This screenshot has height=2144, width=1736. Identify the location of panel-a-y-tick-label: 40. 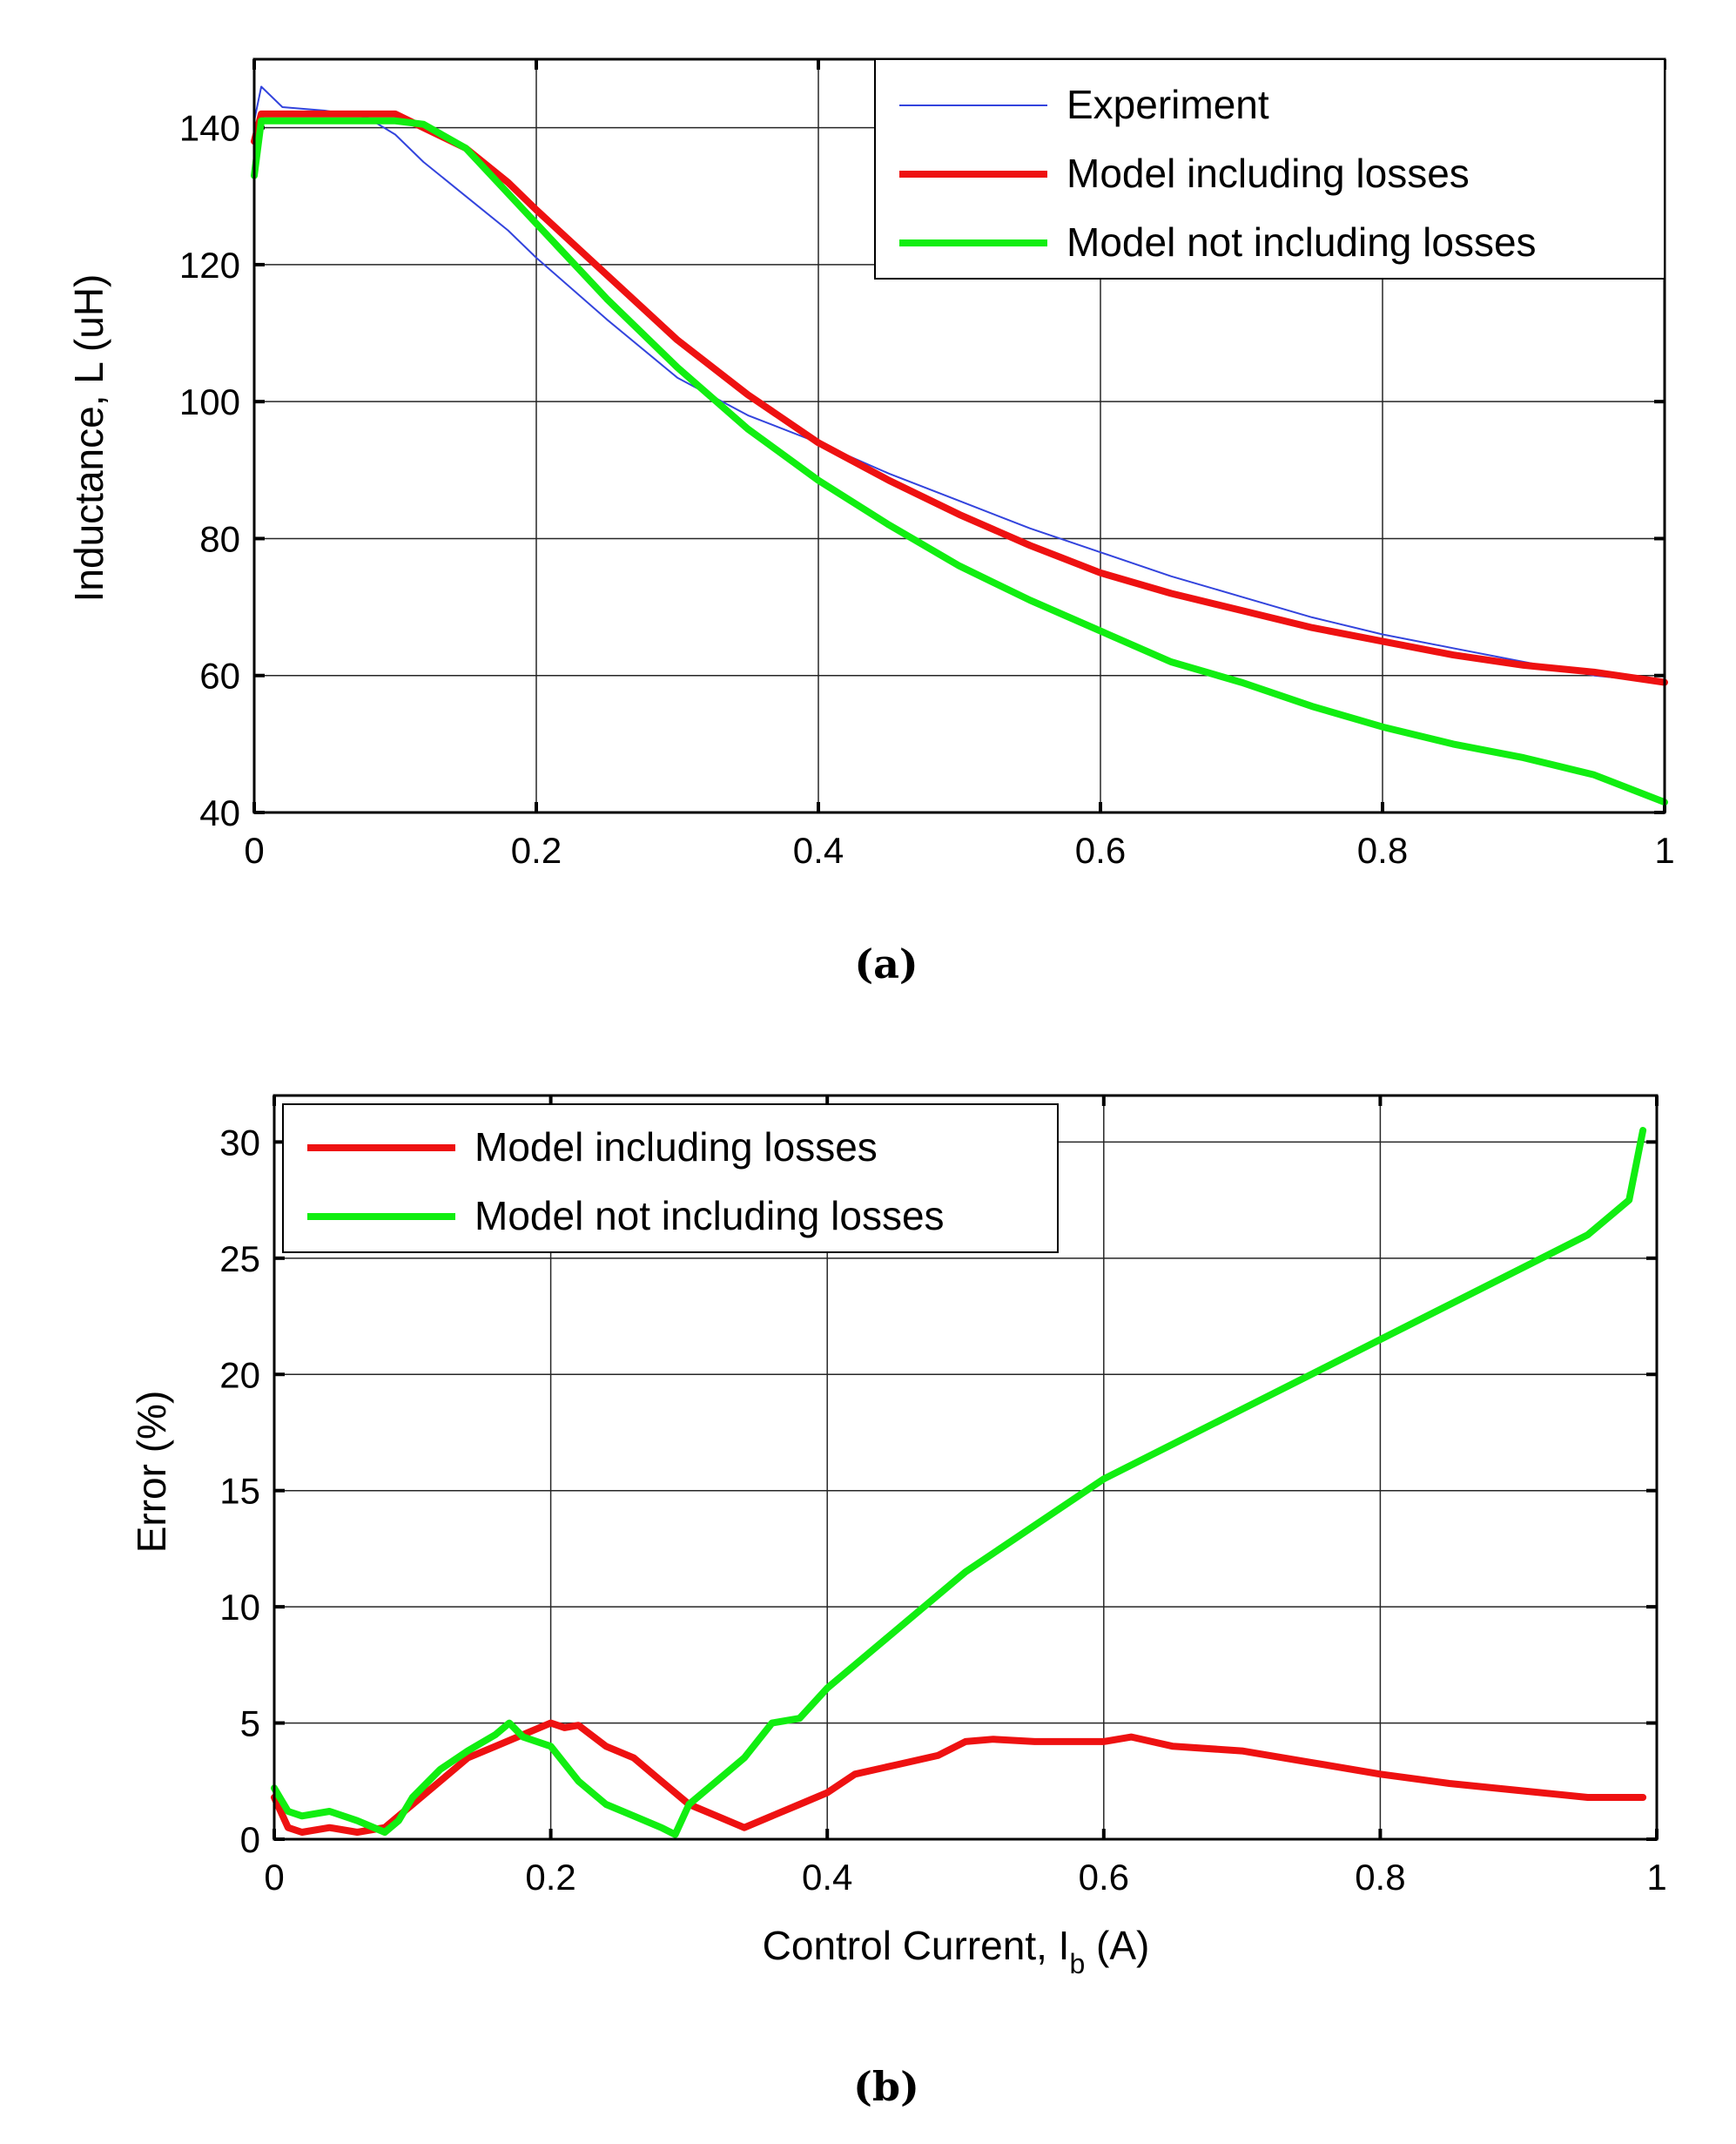
(219, 812).